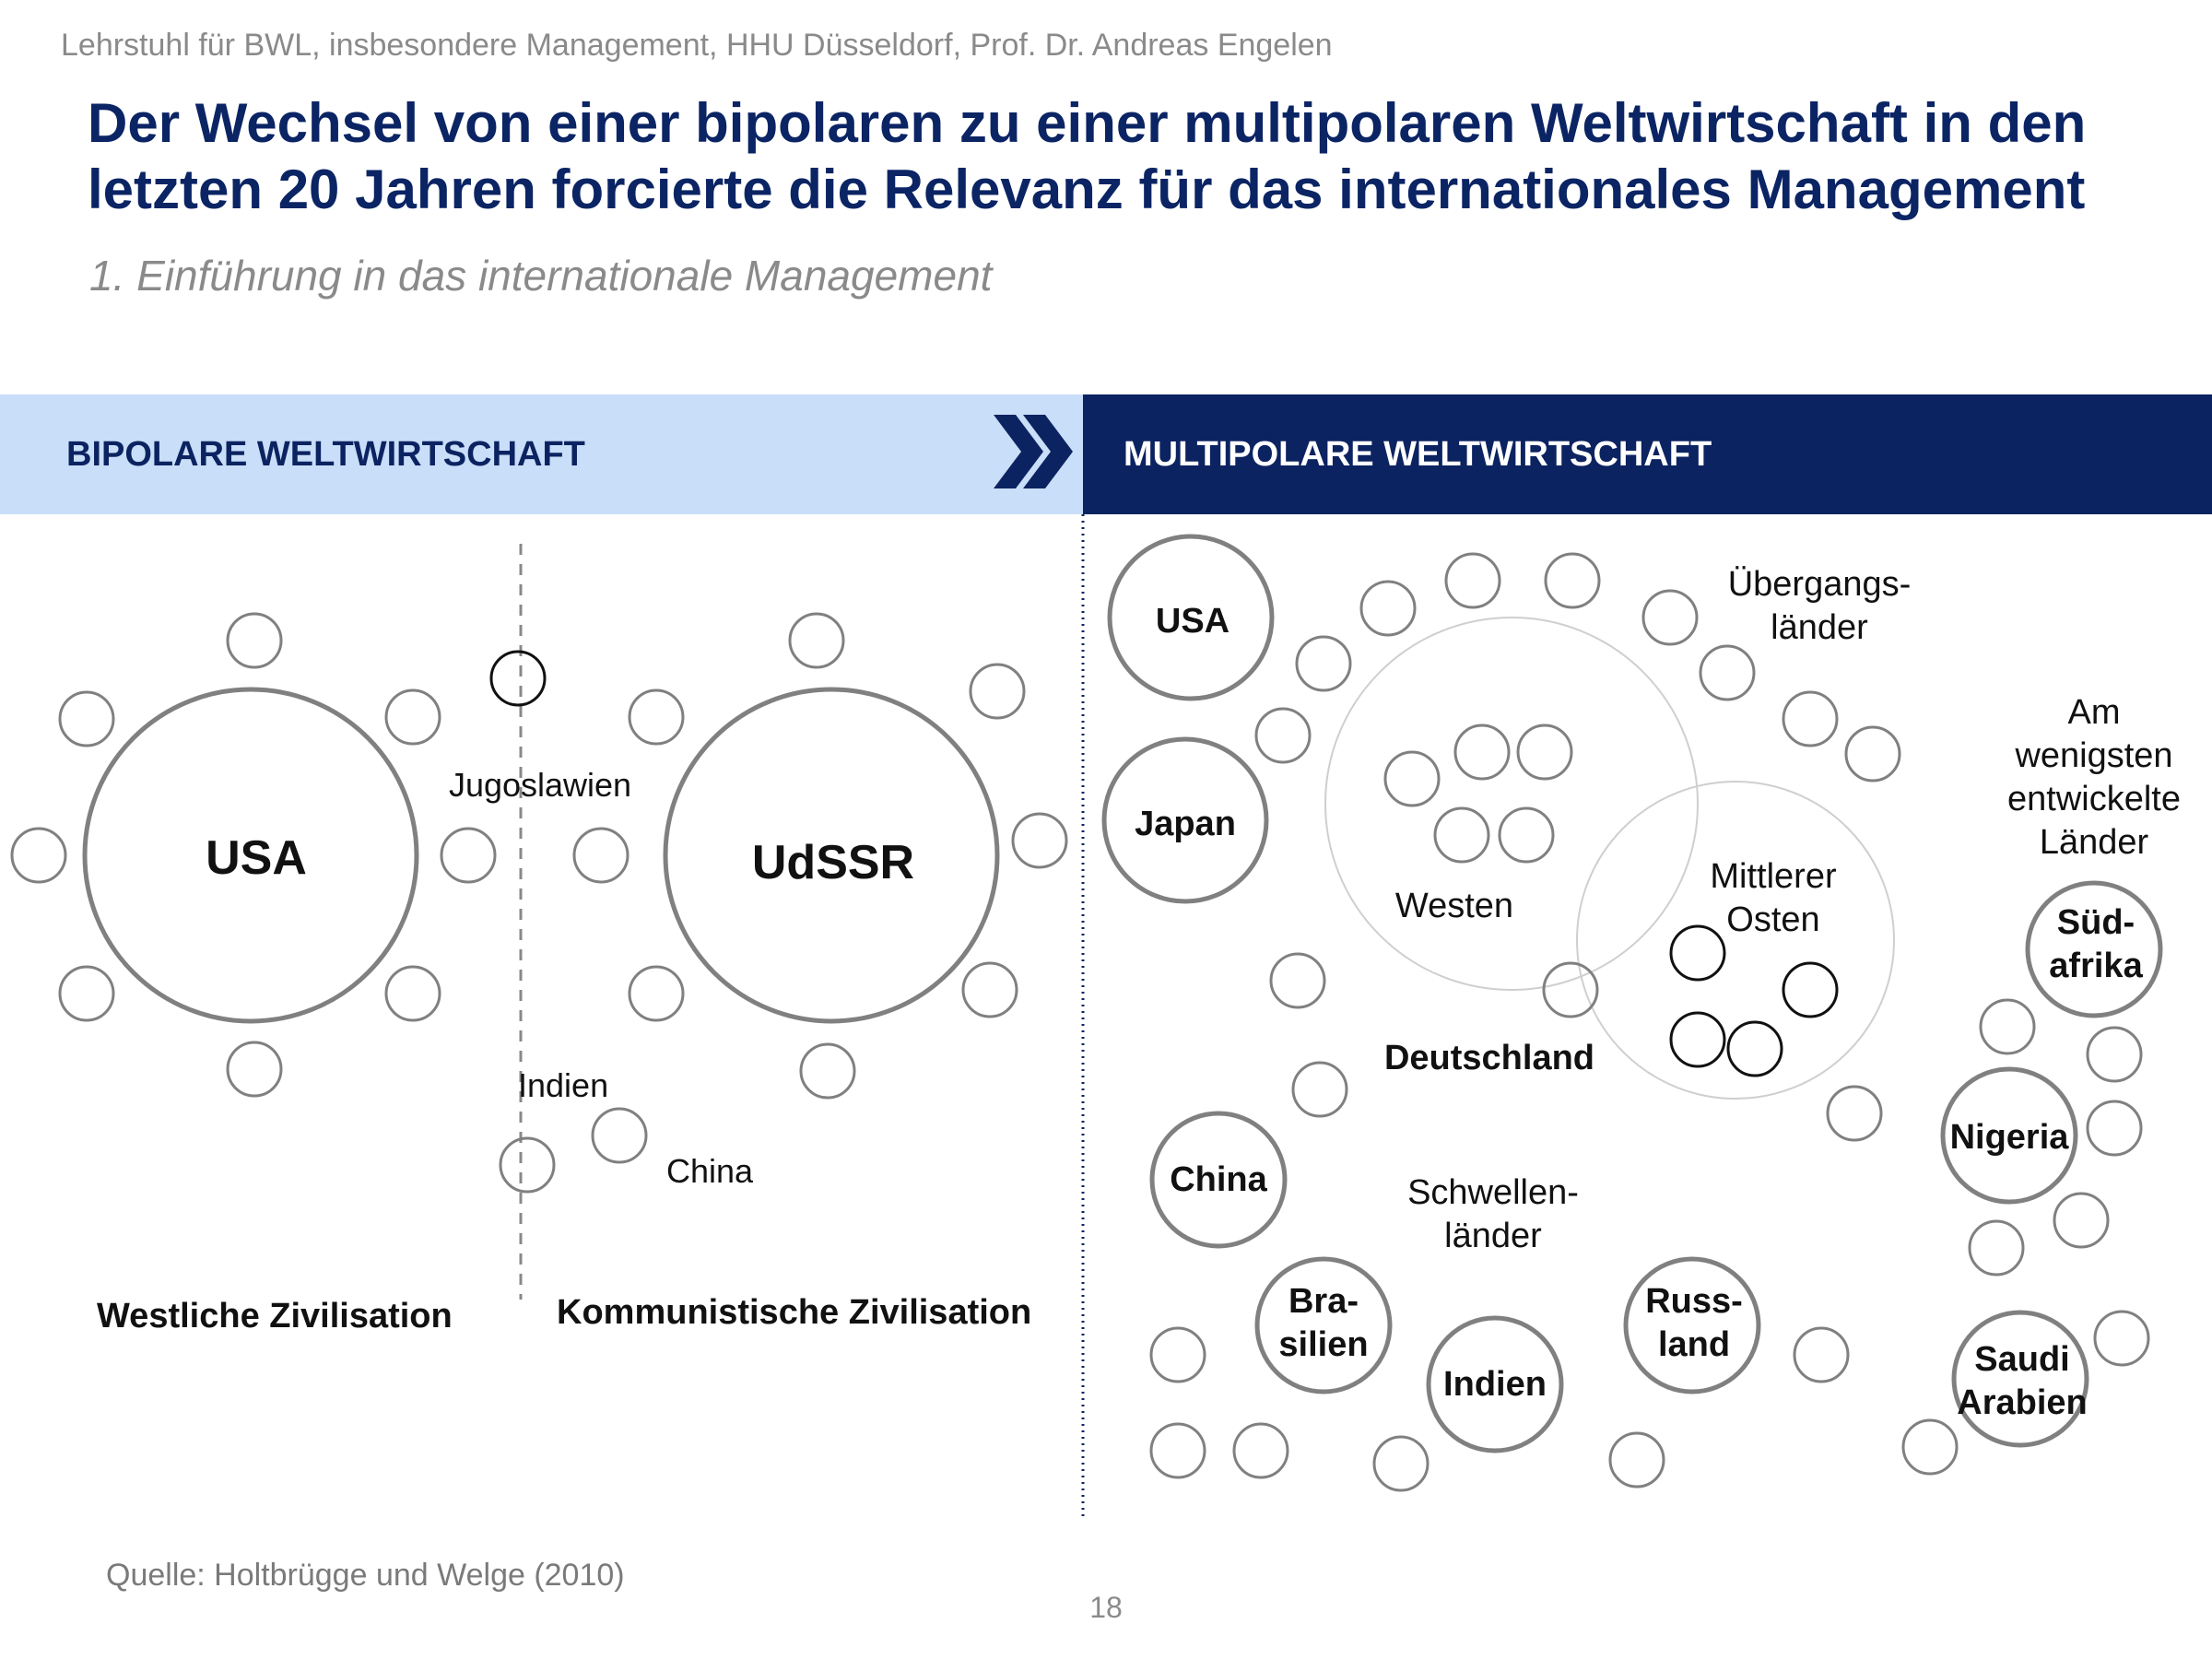 This screenshot has height=1659, width=2212. I want to click on indien-circle, so click(527, 1165).